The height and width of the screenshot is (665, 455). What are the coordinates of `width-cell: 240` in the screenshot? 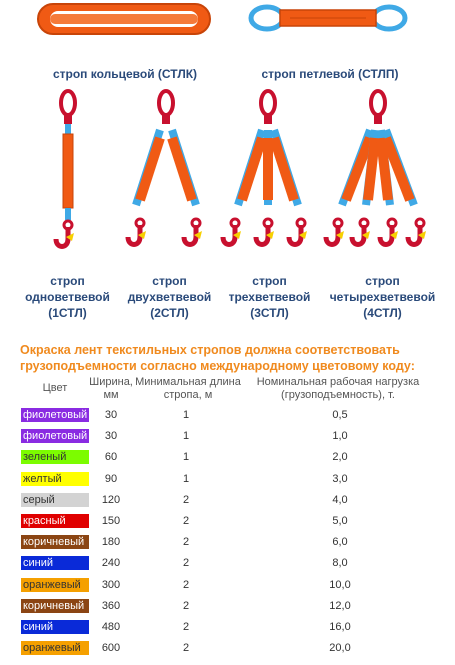 It's located at (111, 563).